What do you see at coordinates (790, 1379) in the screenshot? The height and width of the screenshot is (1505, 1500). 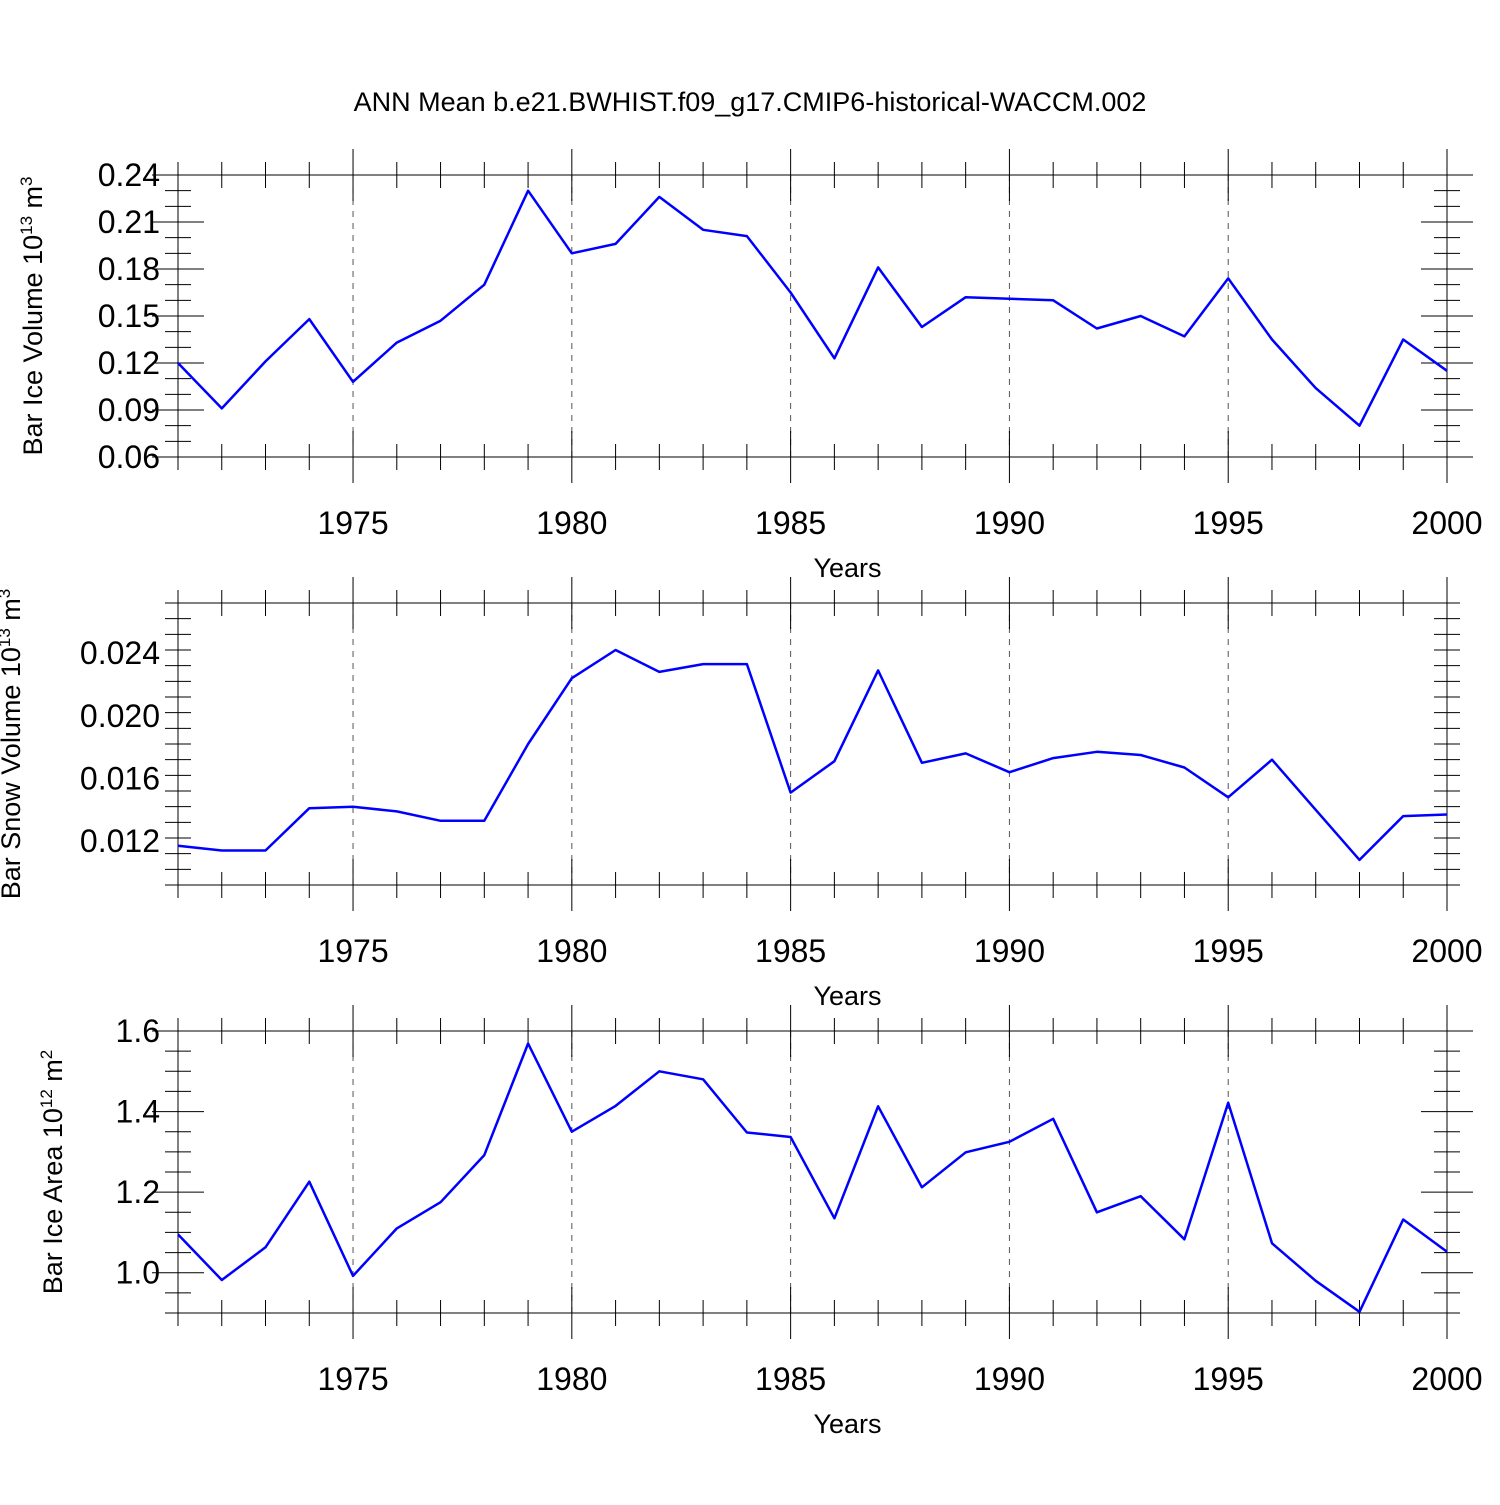 I see `x-tick-label-3: 1985` at bounding box center [790, 1379].